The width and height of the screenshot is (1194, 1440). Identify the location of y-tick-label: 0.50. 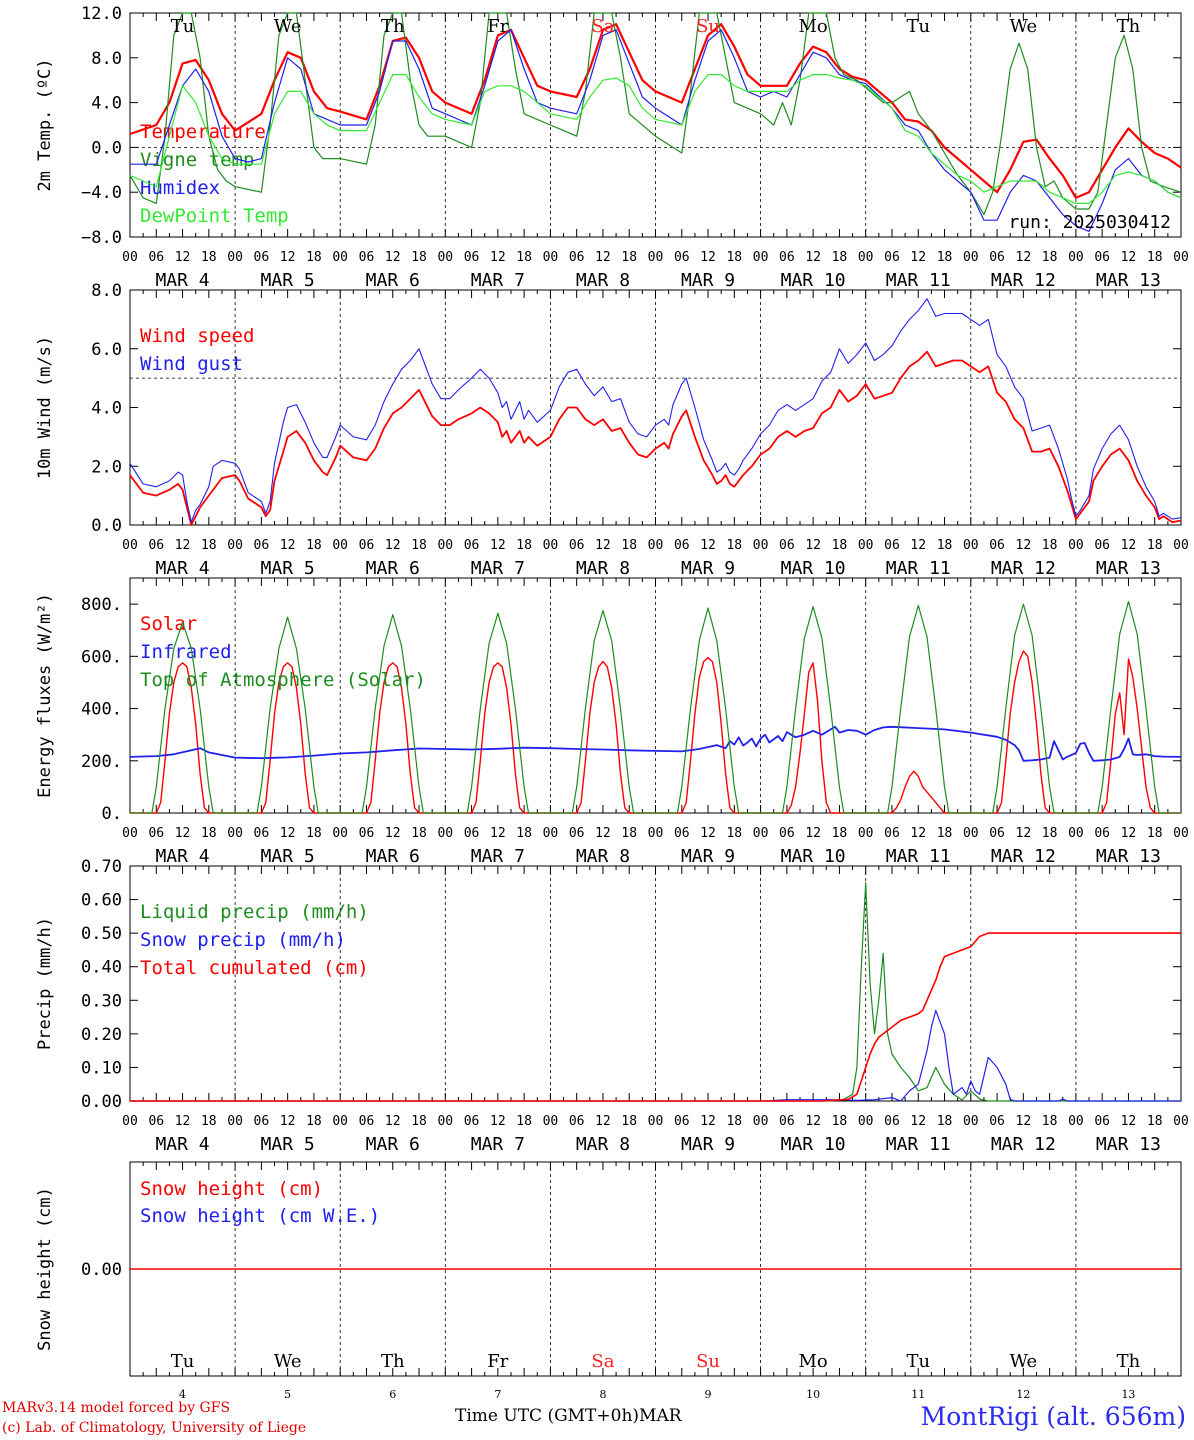
(101, 934).